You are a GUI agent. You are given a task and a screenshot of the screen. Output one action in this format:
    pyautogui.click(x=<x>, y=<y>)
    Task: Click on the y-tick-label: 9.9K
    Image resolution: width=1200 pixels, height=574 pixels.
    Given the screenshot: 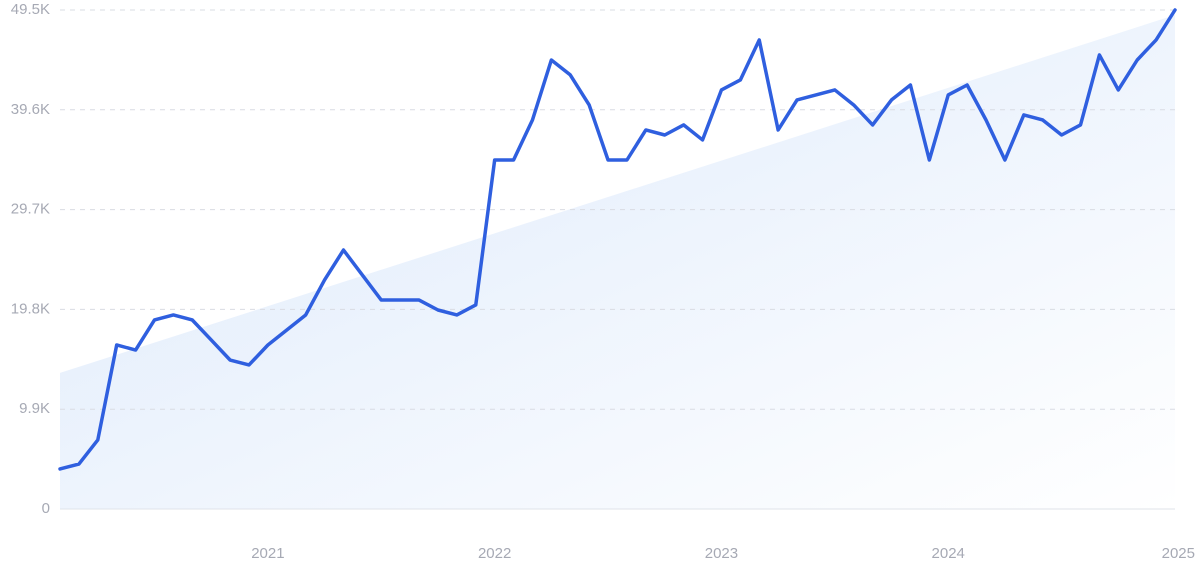 What is the action you would take?
    pyautogui.click(x=34, y=408)
    